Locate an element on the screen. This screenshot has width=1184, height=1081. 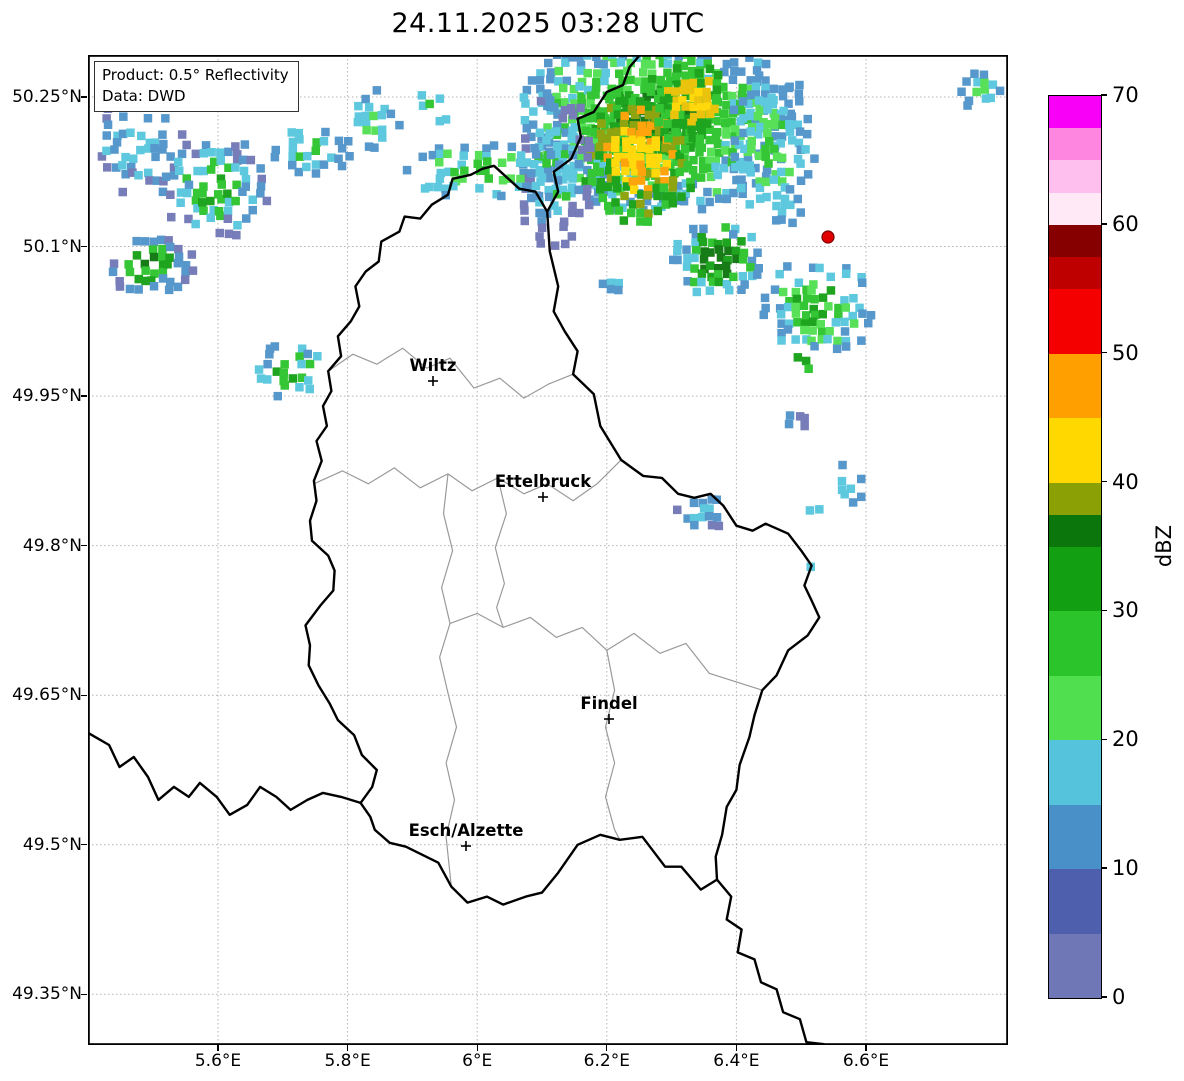
colorbar-tick-label: 30 is located at coordinates (1125, 610).